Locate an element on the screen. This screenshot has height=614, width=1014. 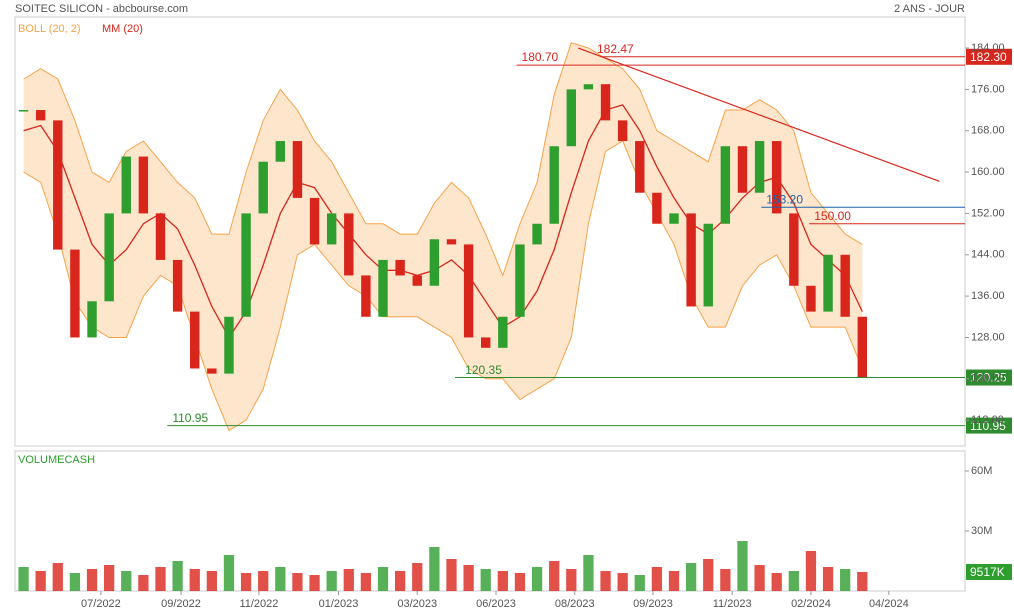
y-tick-label: 152.00 is located at coordinates (988, 213).